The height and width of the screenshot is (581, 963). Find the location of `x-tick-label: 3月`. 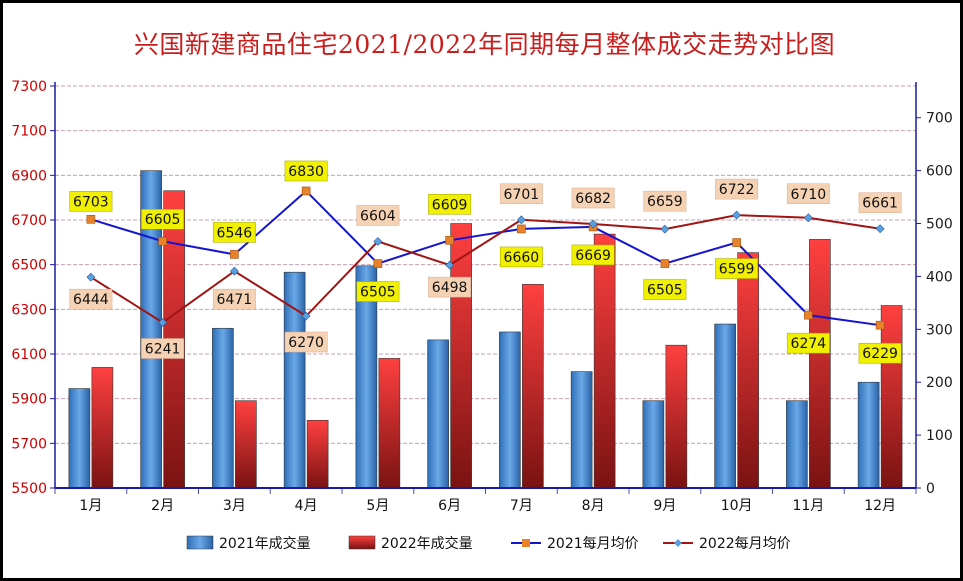

x-tick-label: 3月 is located at coordinates (234, 506).